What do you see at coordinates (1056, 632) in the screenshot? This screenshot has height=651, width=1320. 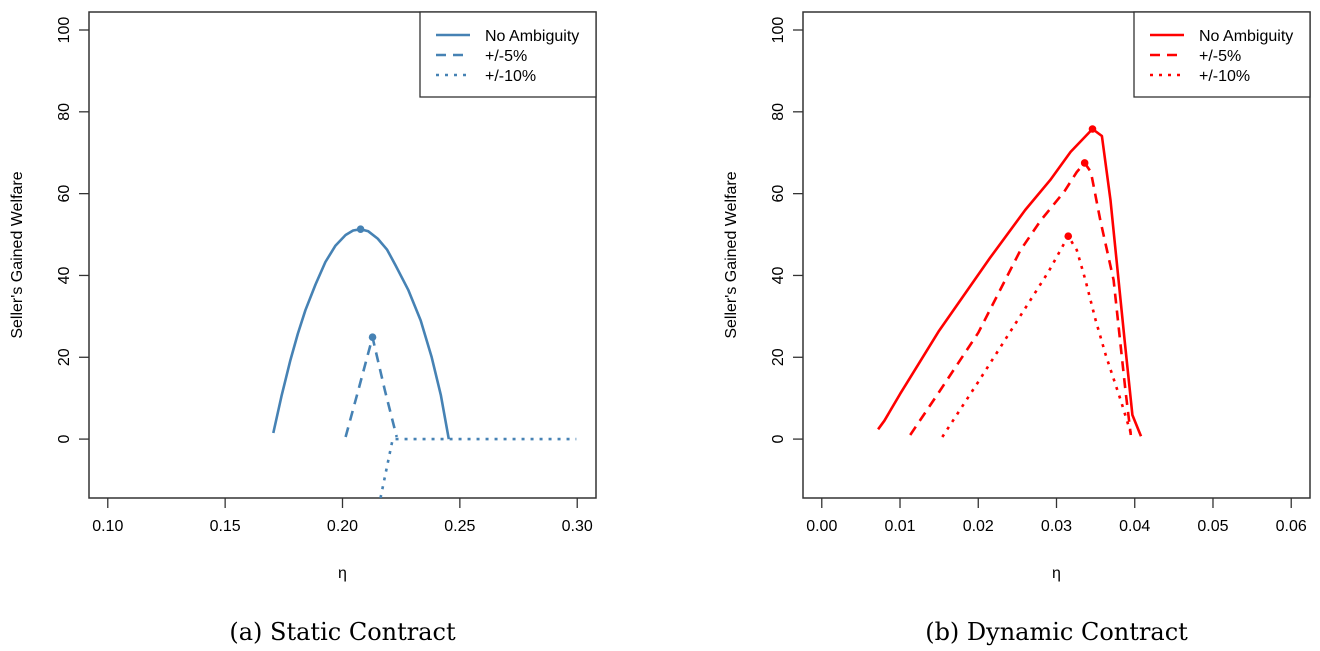 I see `panel-caption: (b) Dynamic Contract` at bounding box center [1056, 632].